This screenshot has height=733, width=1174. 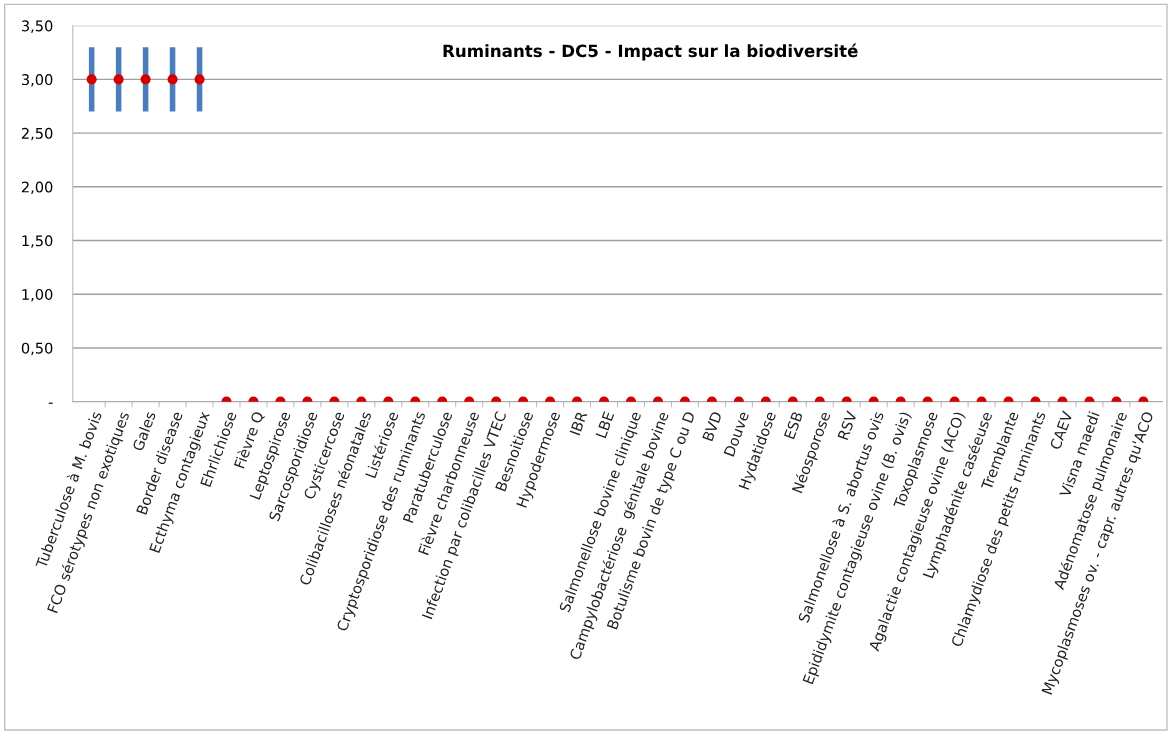 What do you see at coordinates (1061, 430) in the screenshot?
I see `x-tick-label: CAEV` at bounding box center [1061, 430].